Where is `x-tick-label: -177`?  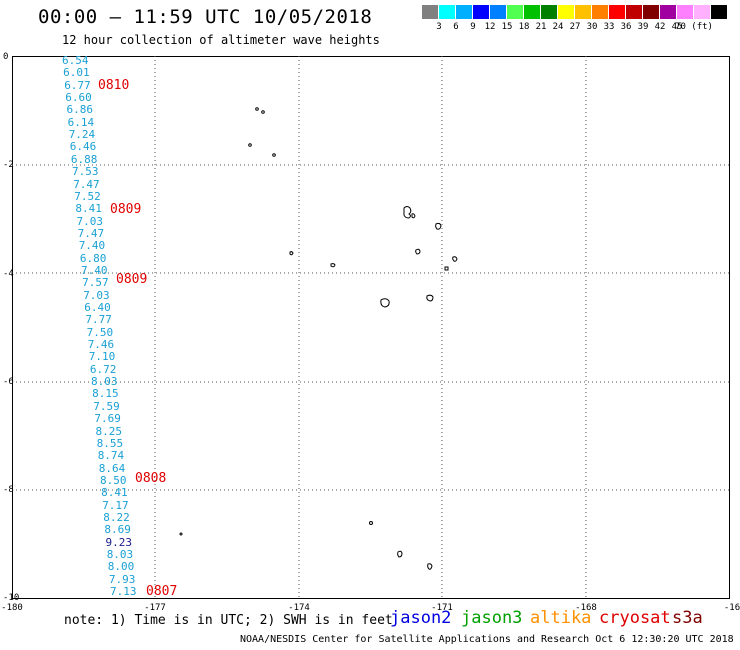
x-tick-label: -177 is located at coordinates (155, 608).